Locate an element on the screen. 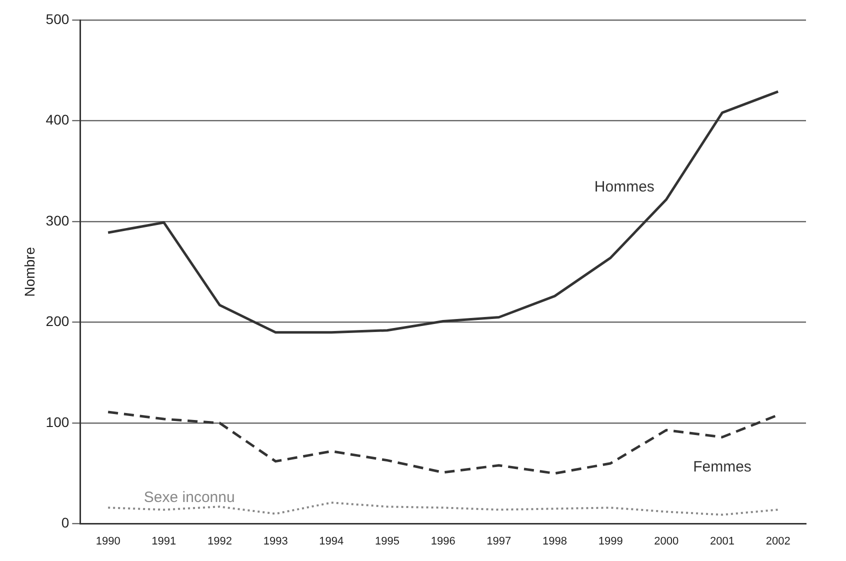 This screenshot has height=561, width=846. series-label: Hommes is located at coordinates (624, 187).